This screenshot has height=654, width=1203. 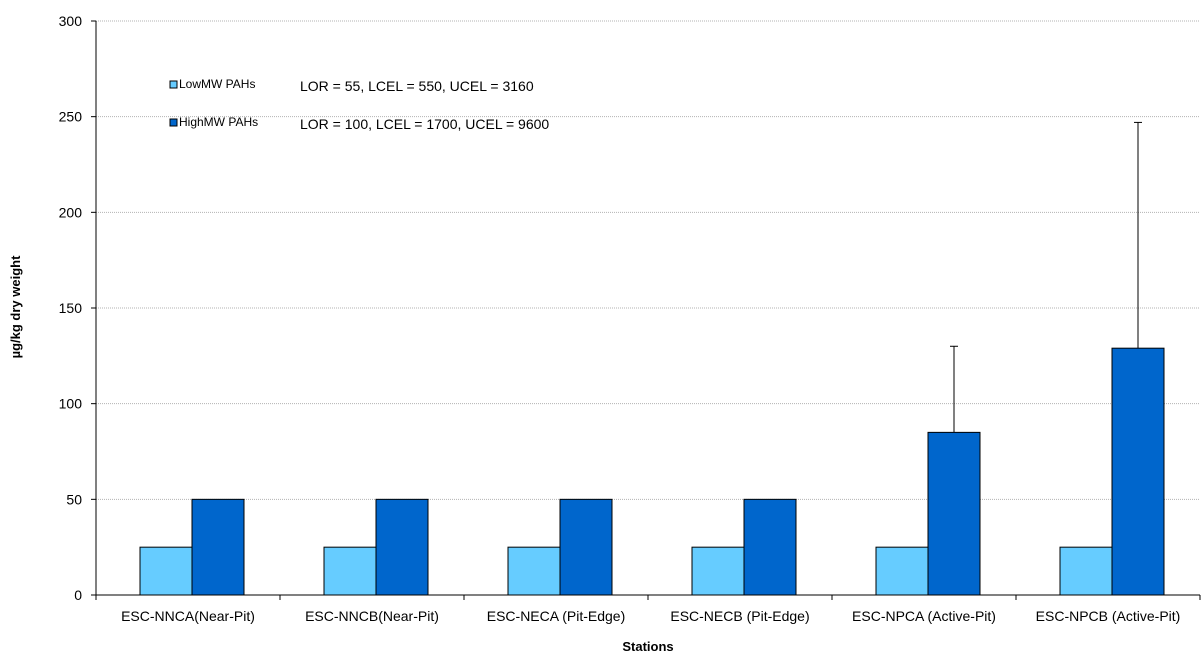 What do you see at coordinates (15, 307) in the screenshot?
I see `y-axis-title: µg/kg dry weight` at bounding box center [15, 307].